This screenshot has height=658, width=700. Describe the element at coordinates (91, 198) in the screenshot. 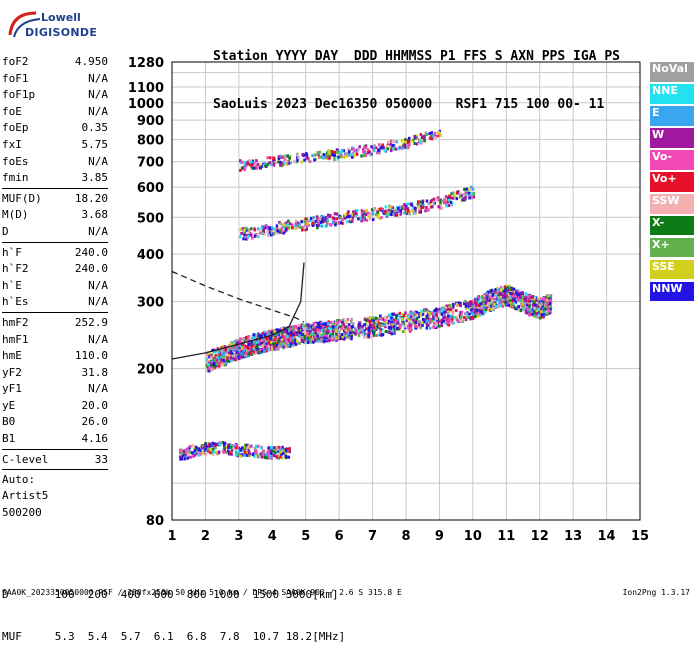

I see `param-value: 18.20` at that location.